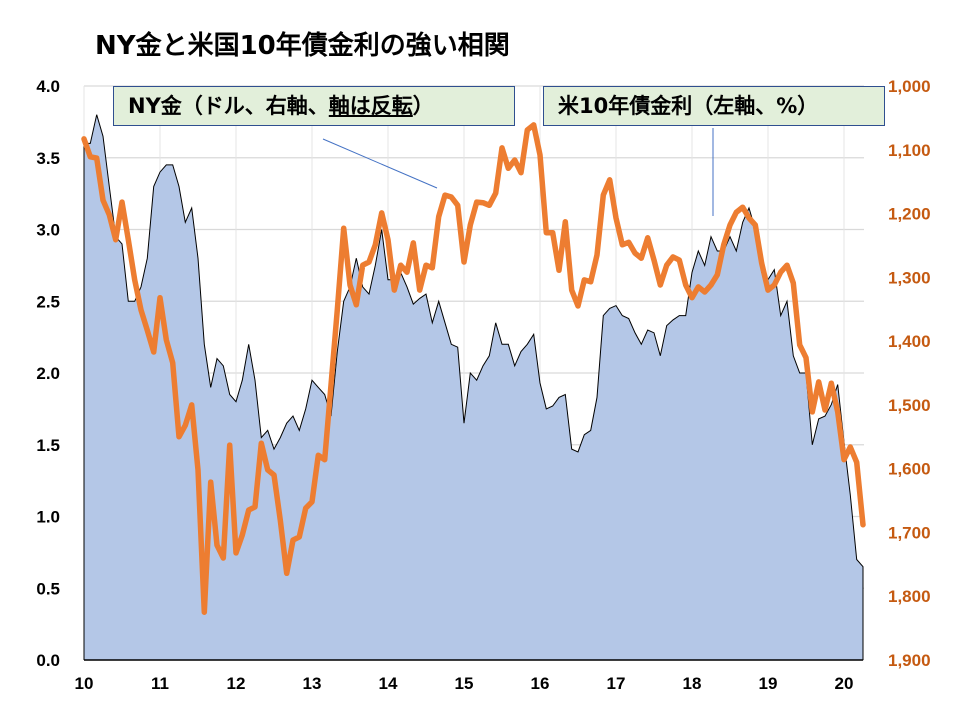  What do you see at coordinates (714, 106) in the screenshot?
I see `yield-annotation: 米10年債金利（左軸、%）` at bounding box center [714, 106].